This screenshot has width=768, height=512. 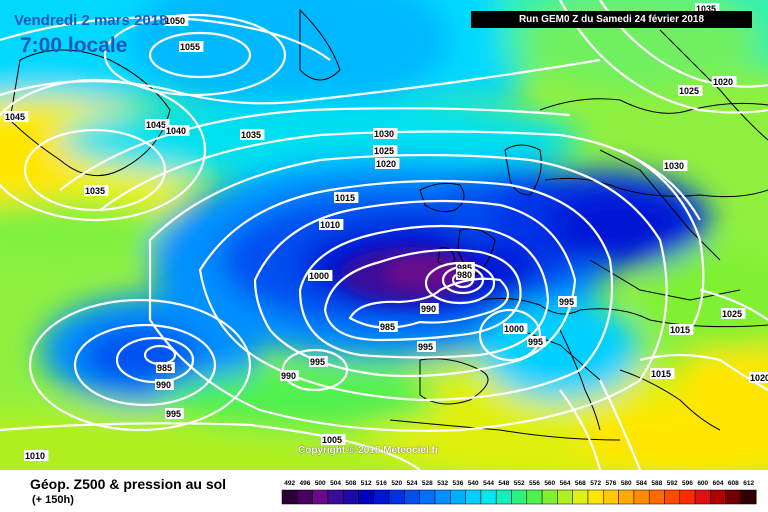 What do you see at coordinates (335, 483) in the screenshot?
I see `legend-tick-label: 504` at bounding box center [335, 483].